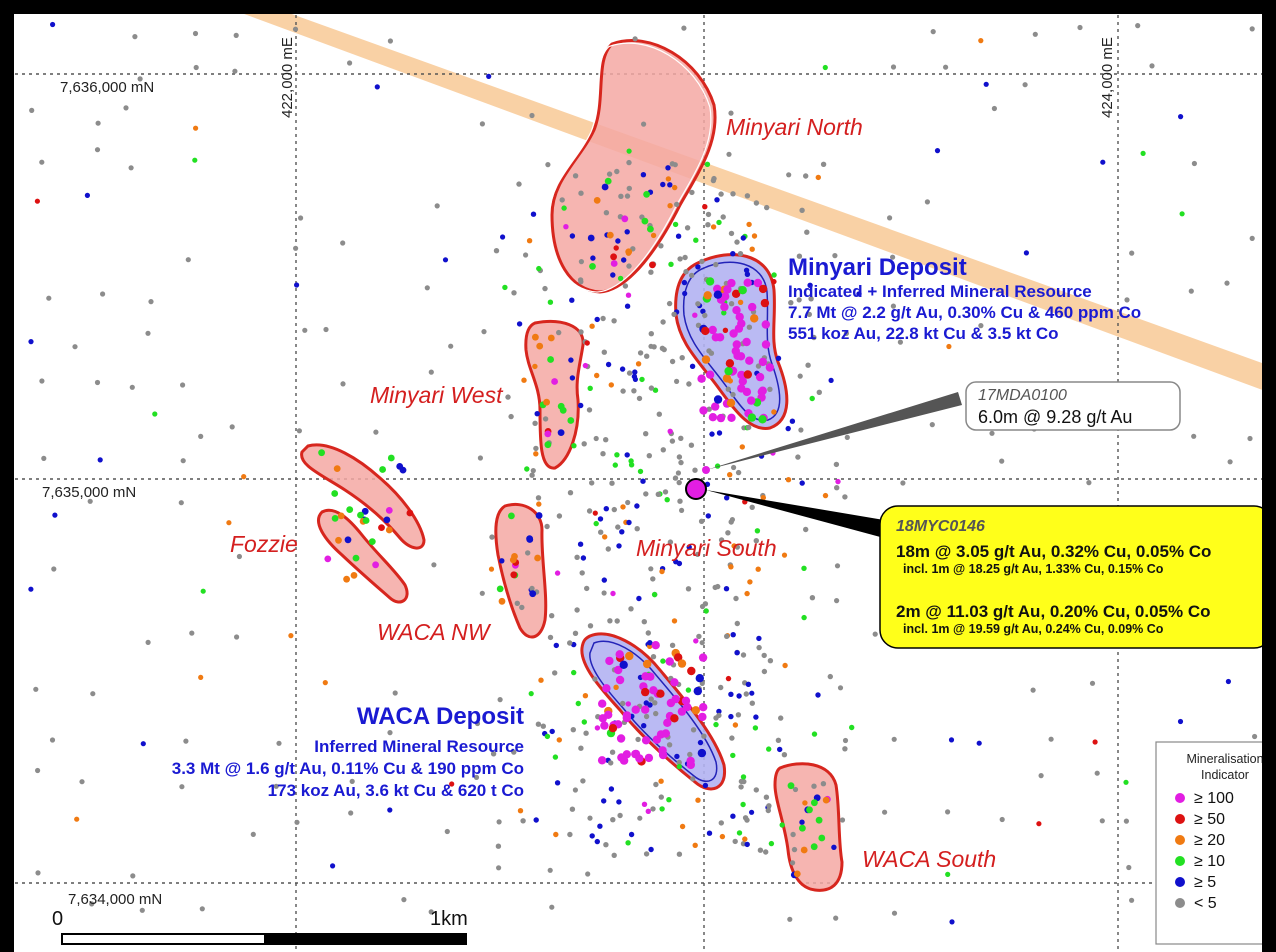  I want to click on minyari-deposit-line-1: Indicated + Inferred Mineral Resource, so click(940, 291).